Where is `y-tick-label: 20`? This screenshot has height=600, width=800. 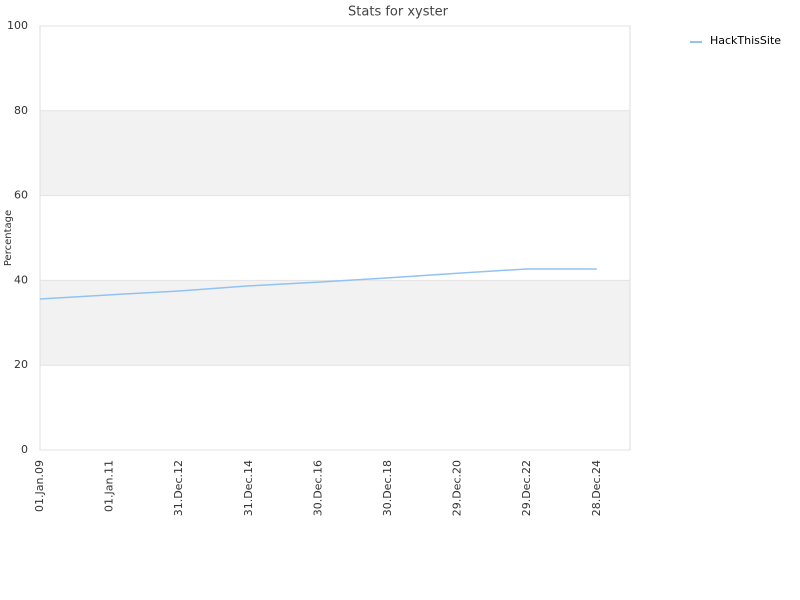 y-tick-label: 20 is located at coordinates (21, 364).